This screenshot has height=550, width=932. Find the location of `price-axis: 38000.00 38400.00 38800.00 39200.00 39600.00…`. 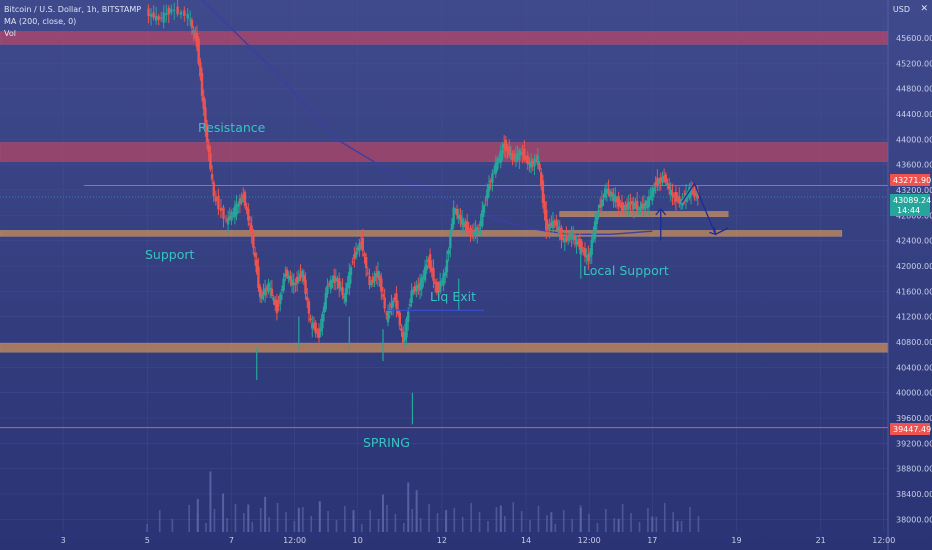

price-axis: 38000.00 38400.00 38800.00 39200.00 39600.00… is located at coordinates (909, 275).